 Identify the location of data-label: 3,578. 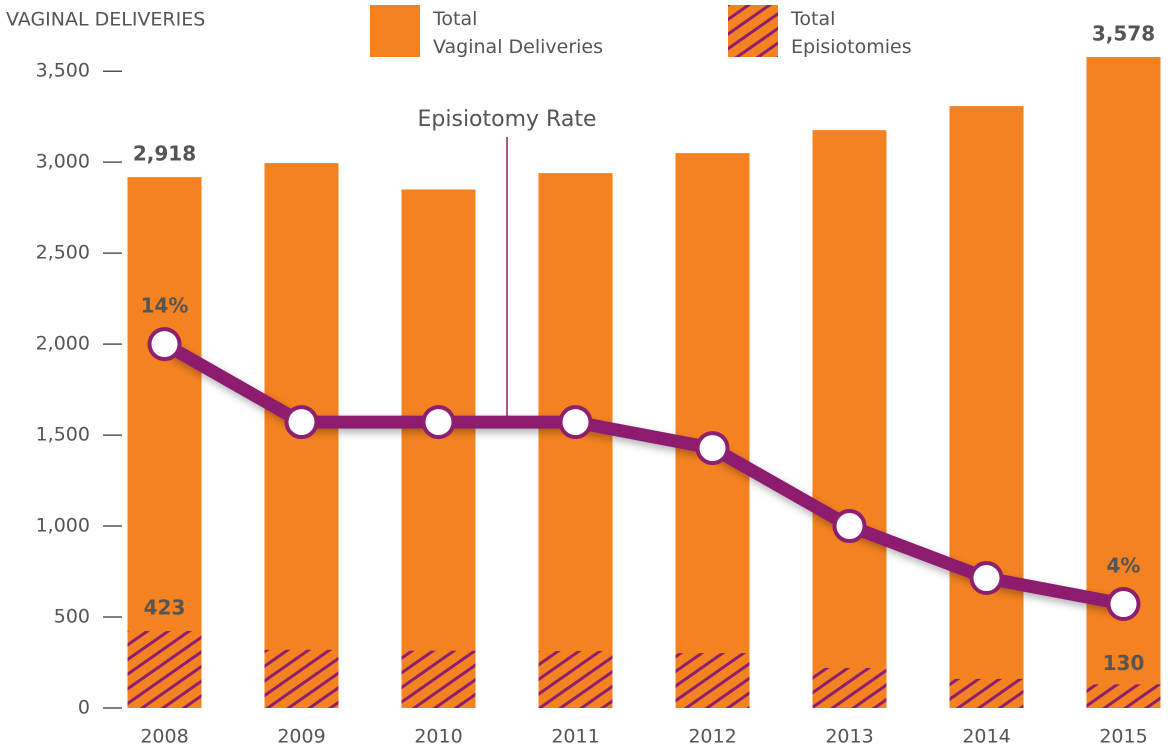
(1123, 34).